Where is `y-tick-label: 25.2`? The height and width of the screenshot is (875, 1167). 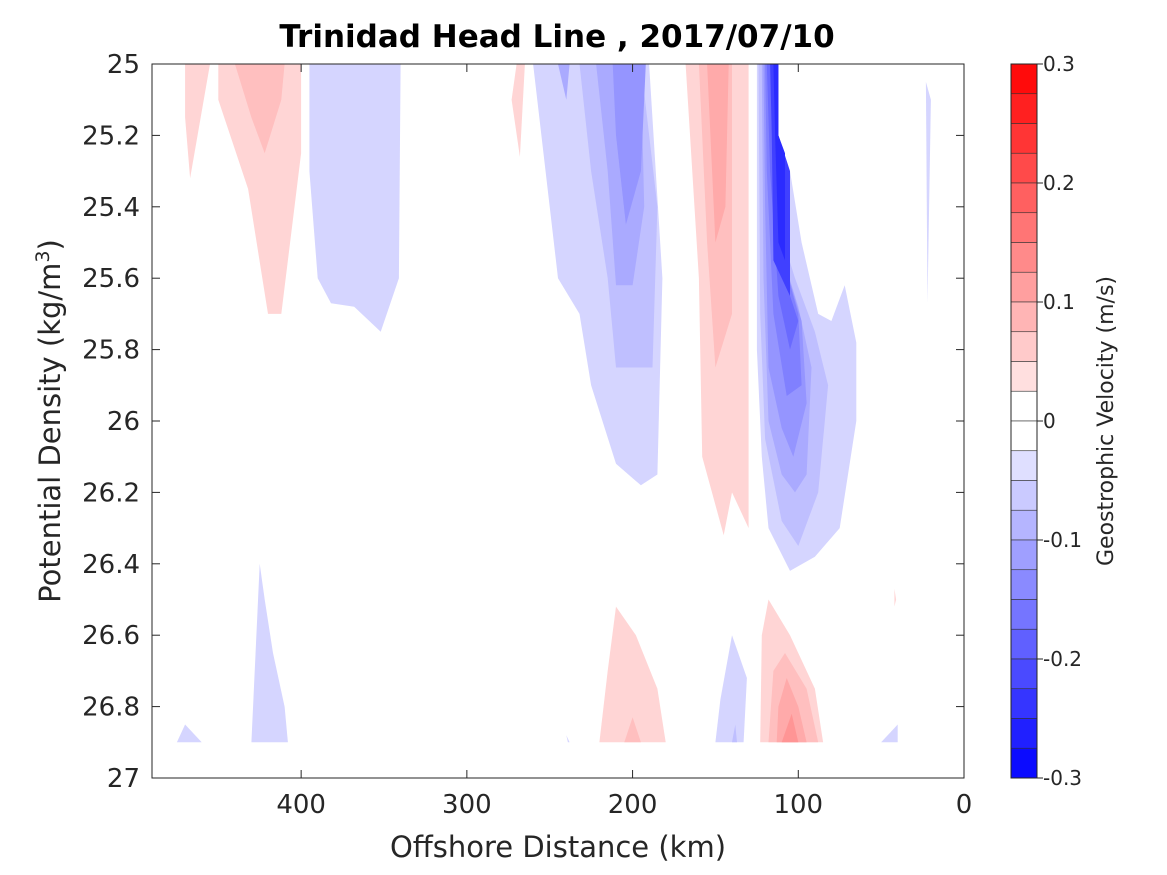 y-tick-label: 25.2 is located at coordinates (111, 136).